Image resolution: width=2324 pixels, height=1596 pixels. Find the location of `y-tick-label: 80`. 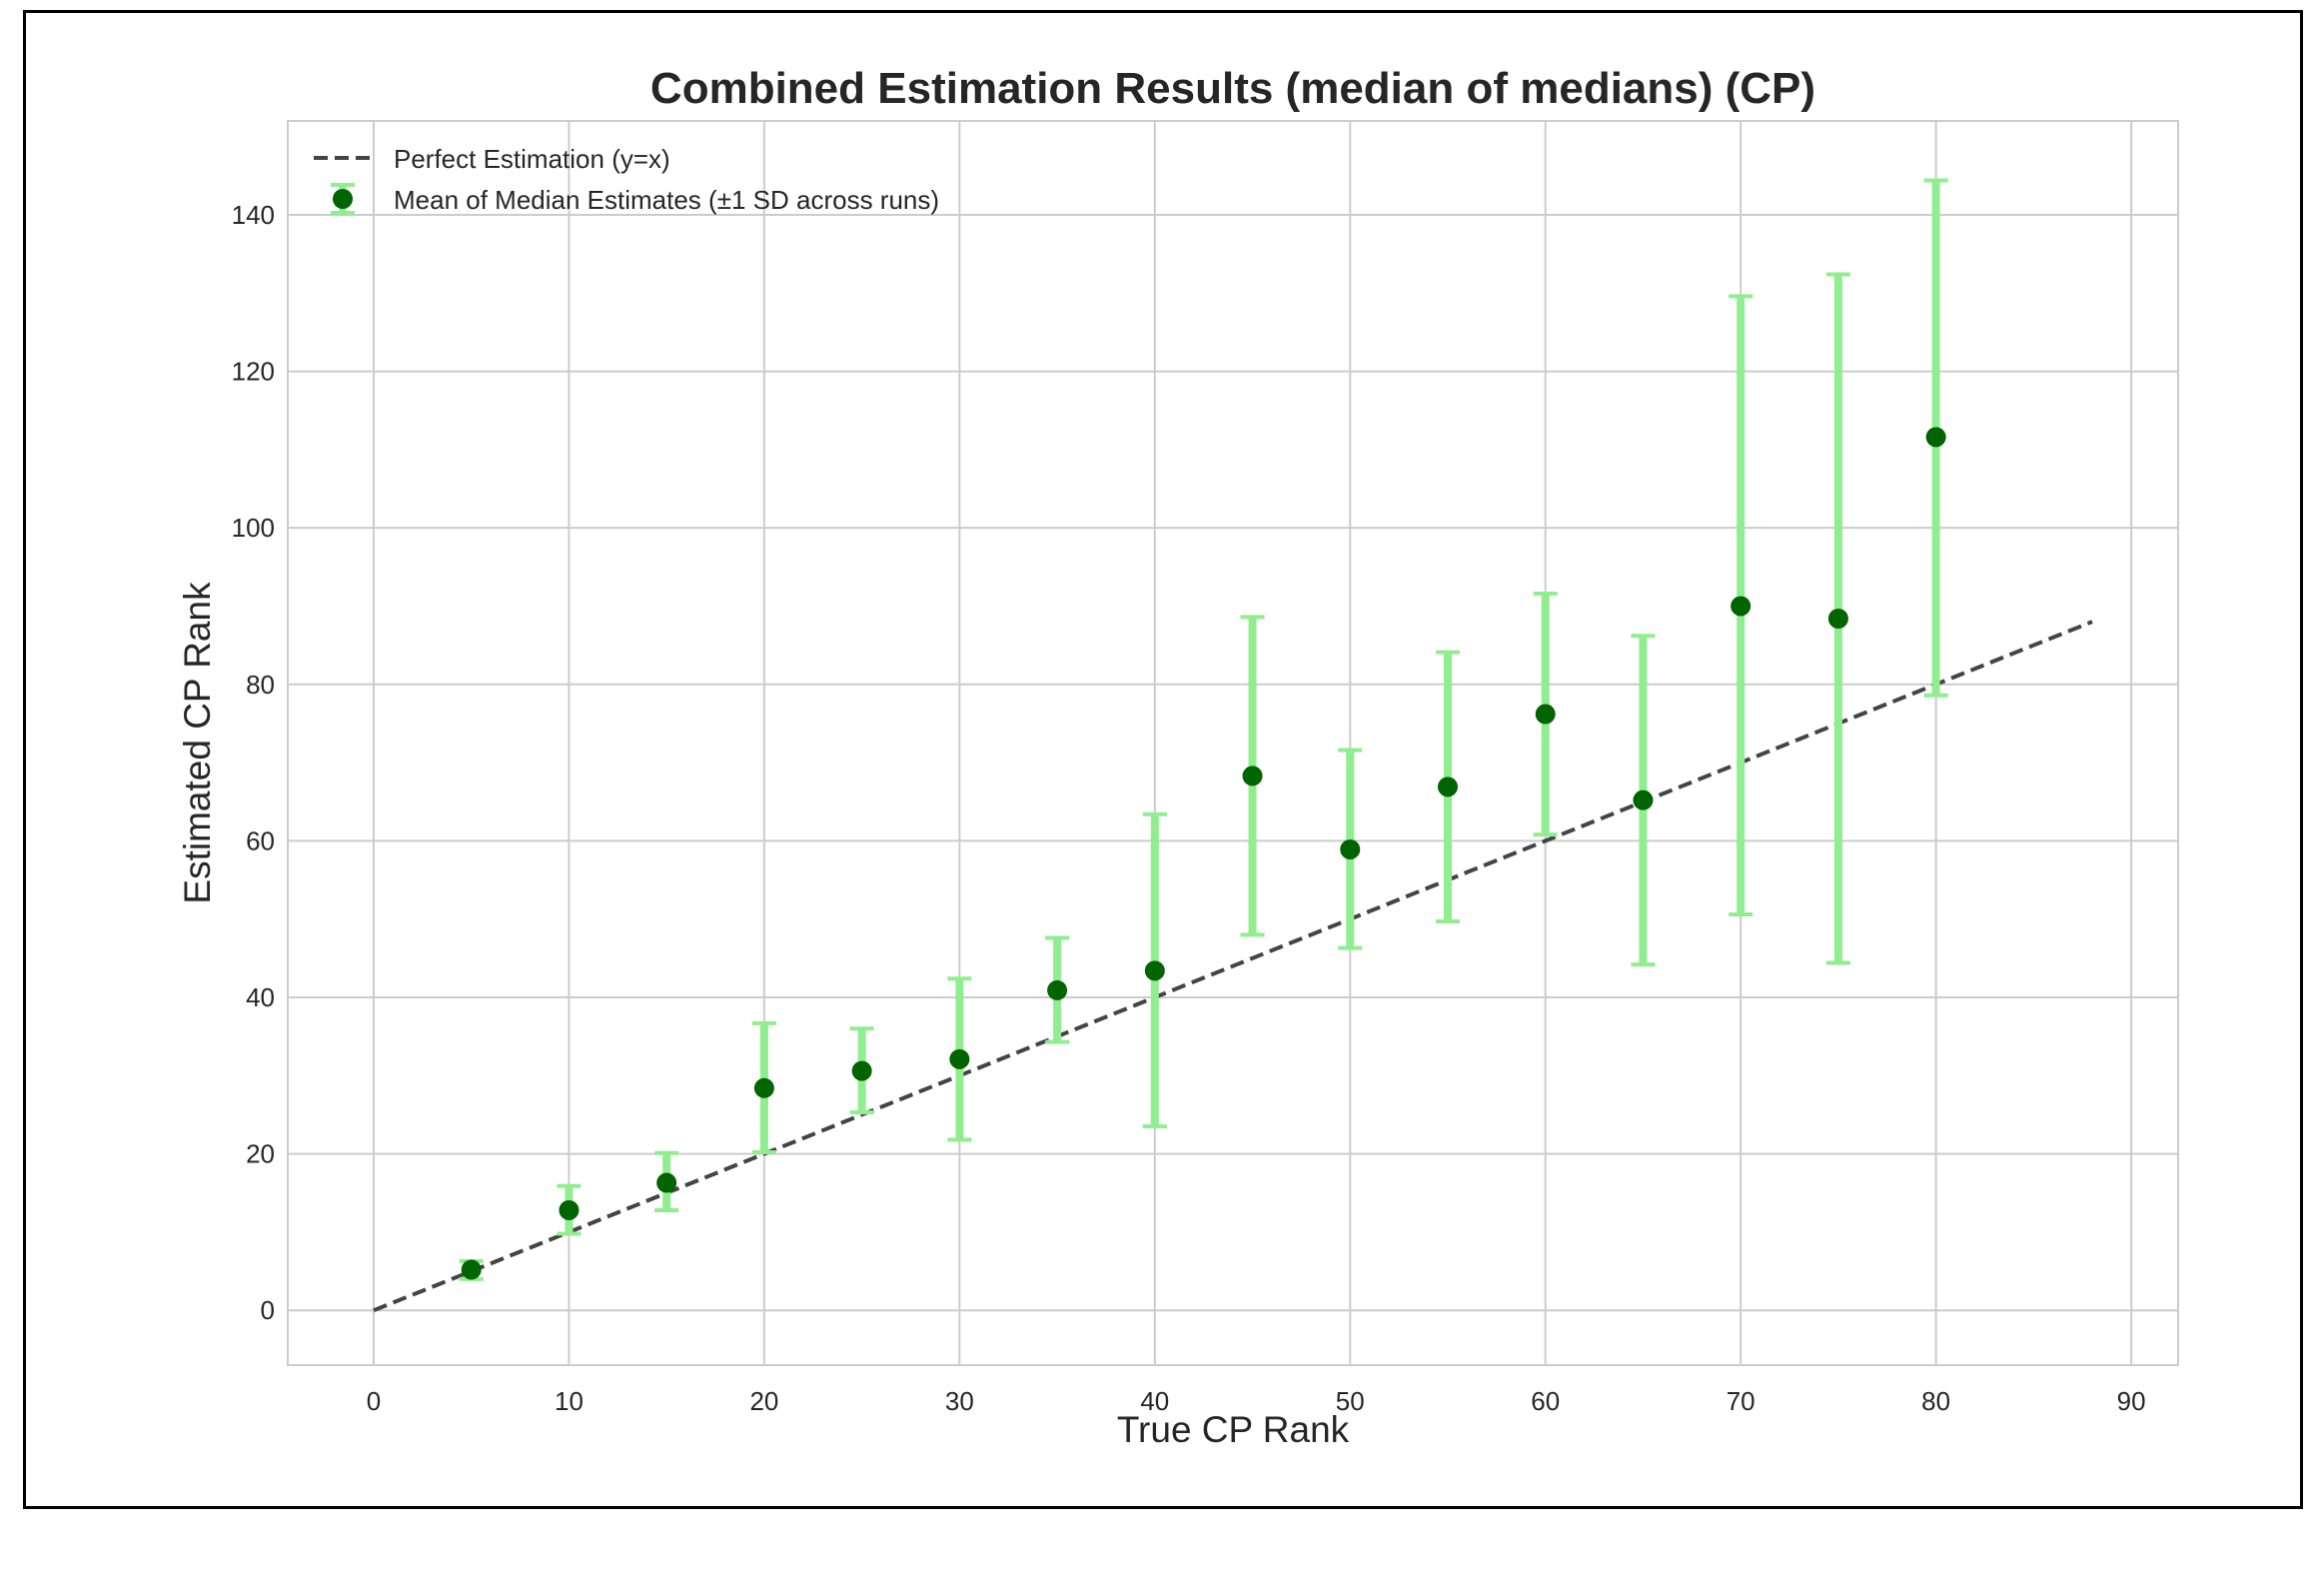

y-tick-label: 80 is located at coordinates (260, 685).